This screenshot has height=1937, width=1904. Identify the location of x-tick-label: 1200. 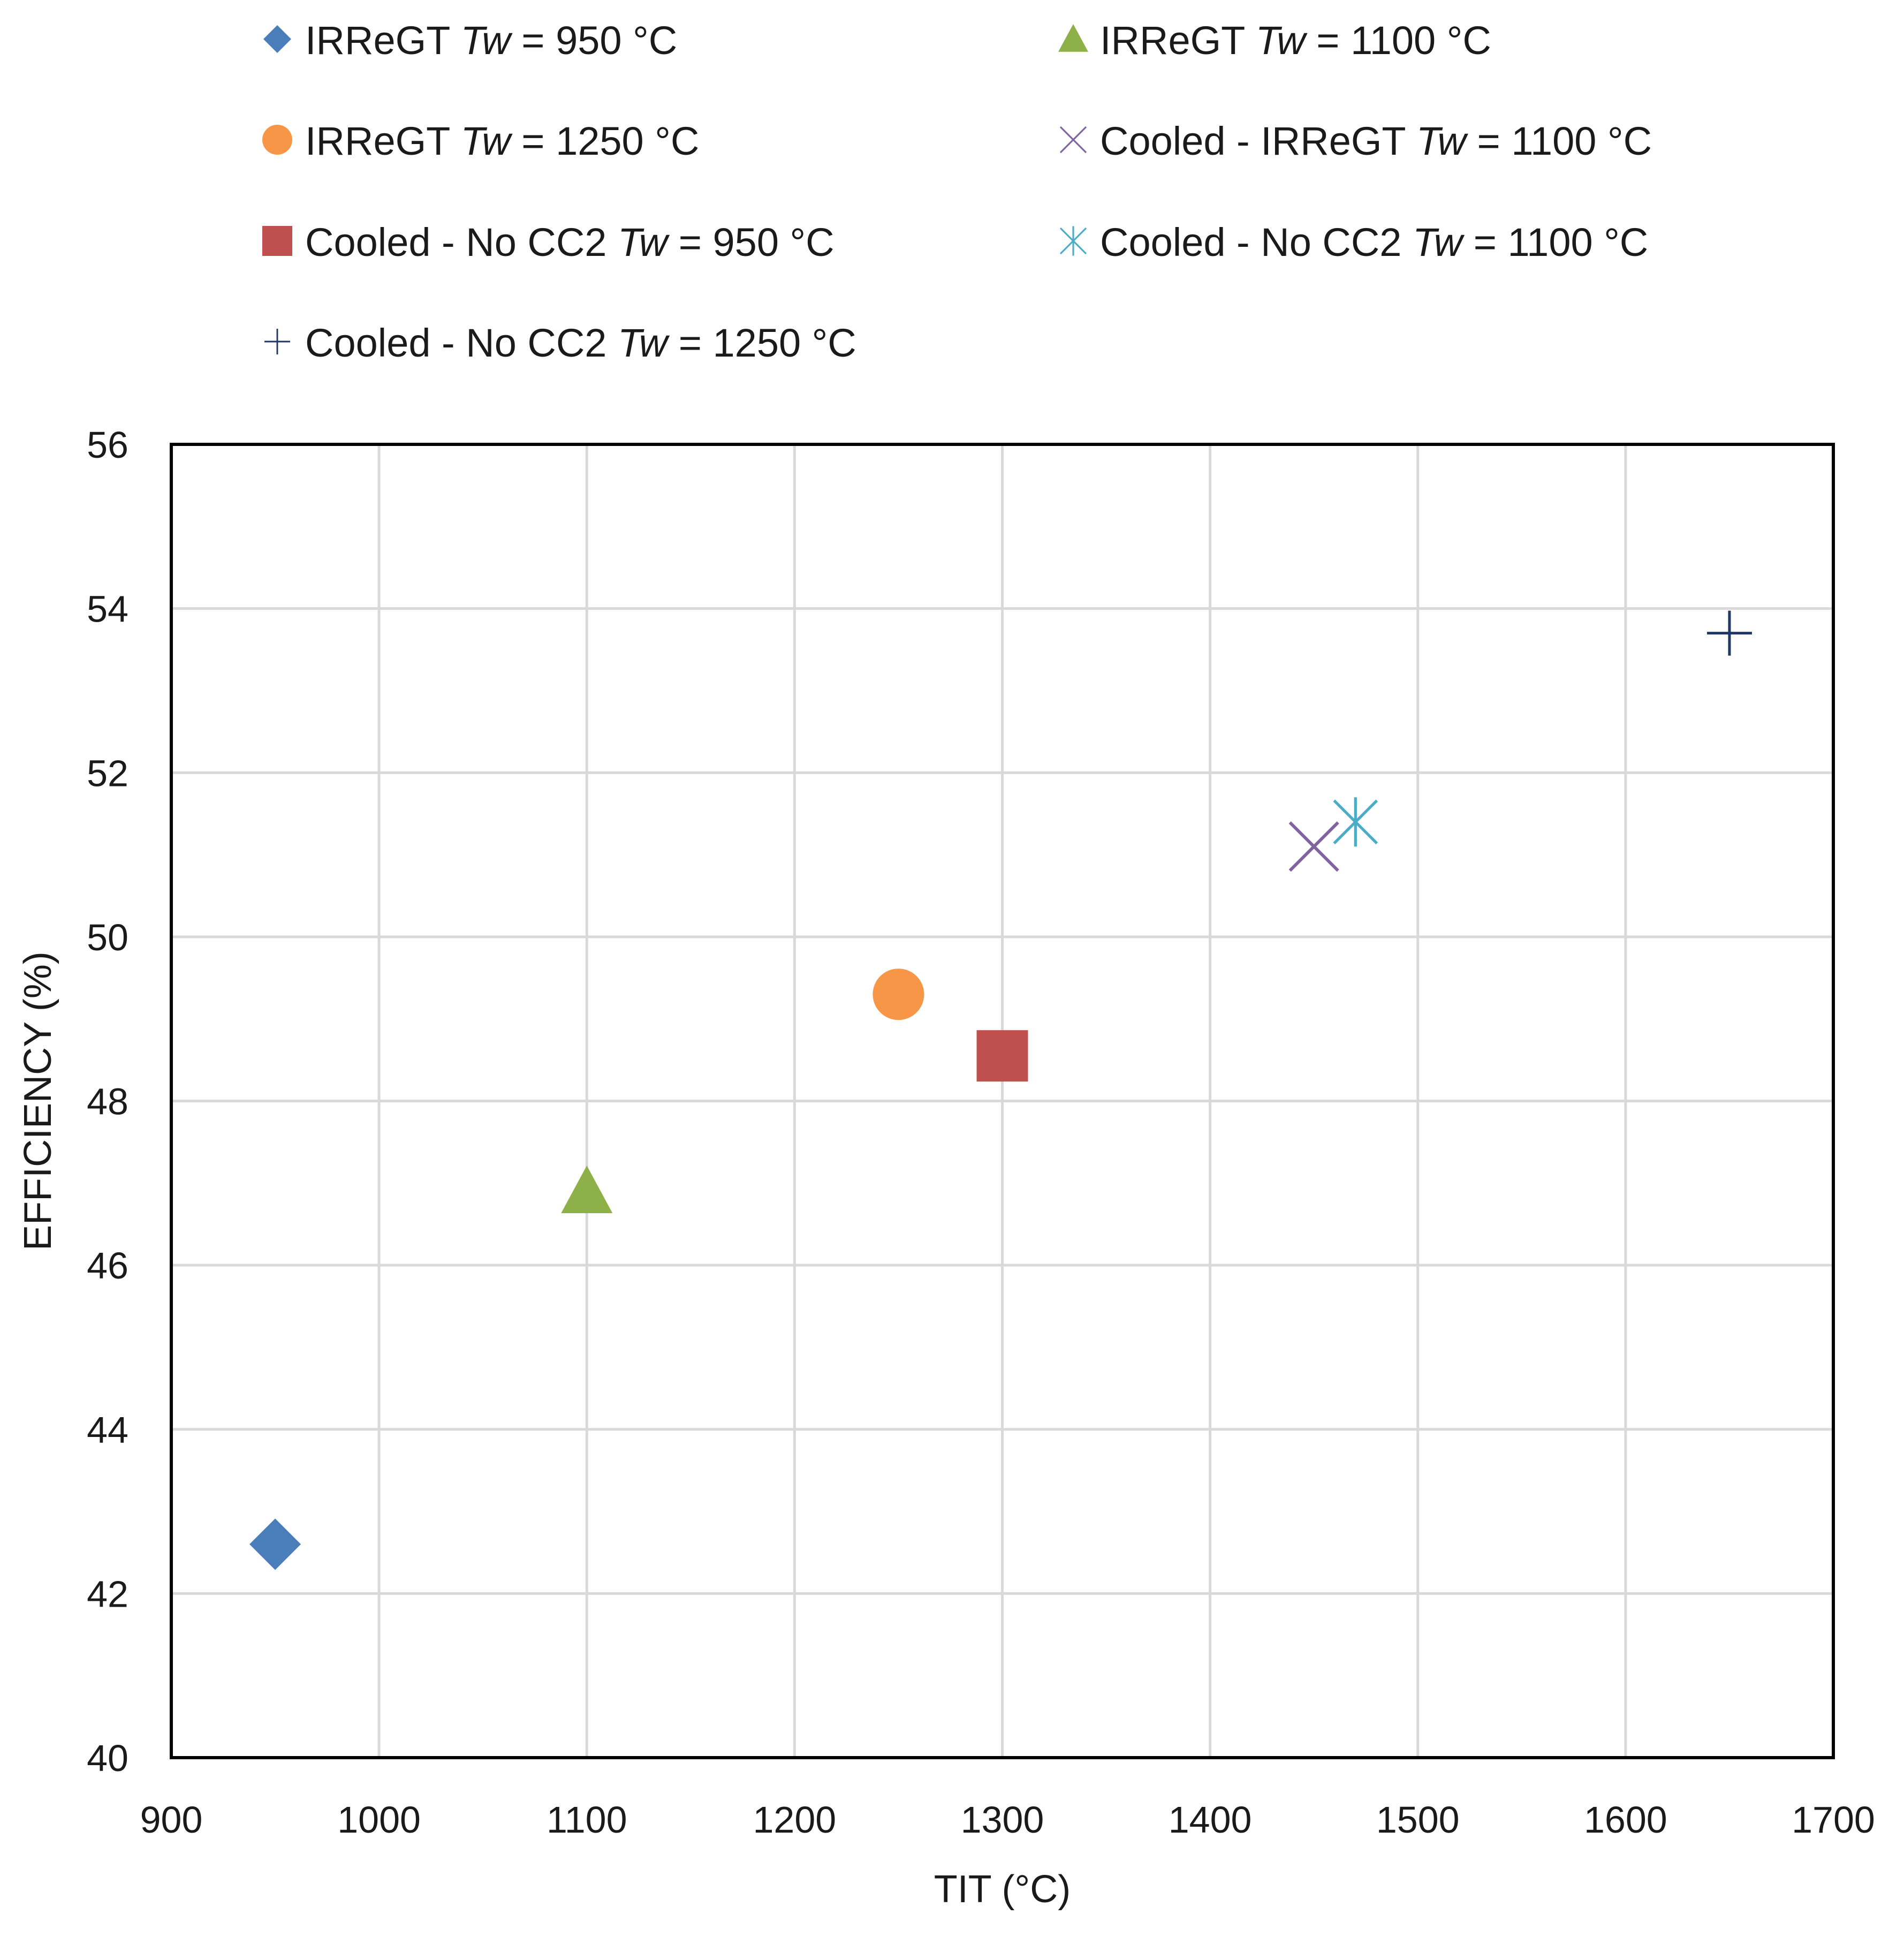
(795, 1820).